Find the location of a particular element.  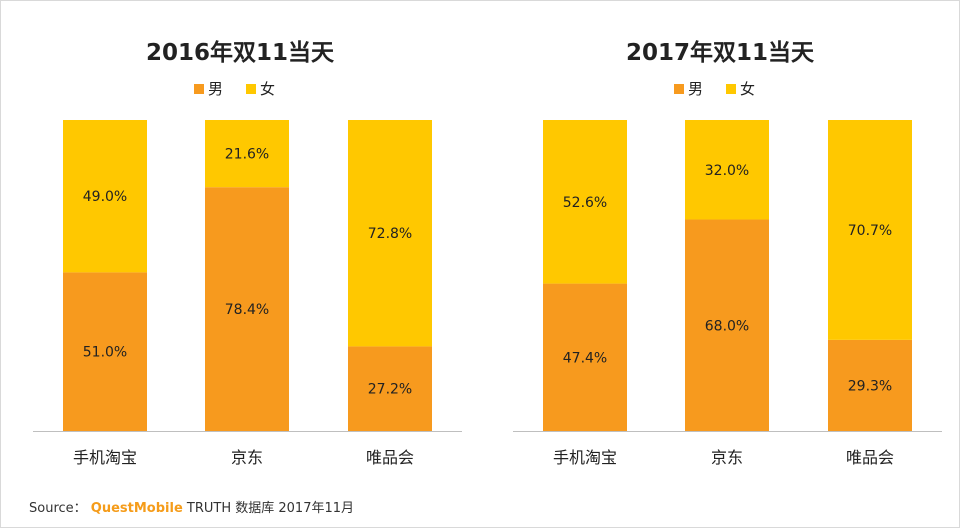

data-label: 70.7% is located at coordinates (870, 231).